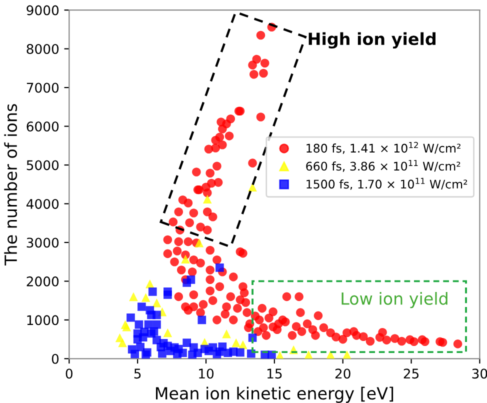 The width and height of the screenshot is (487, 403). I want to click on y-tick-label: 8000, so click(42, 49).